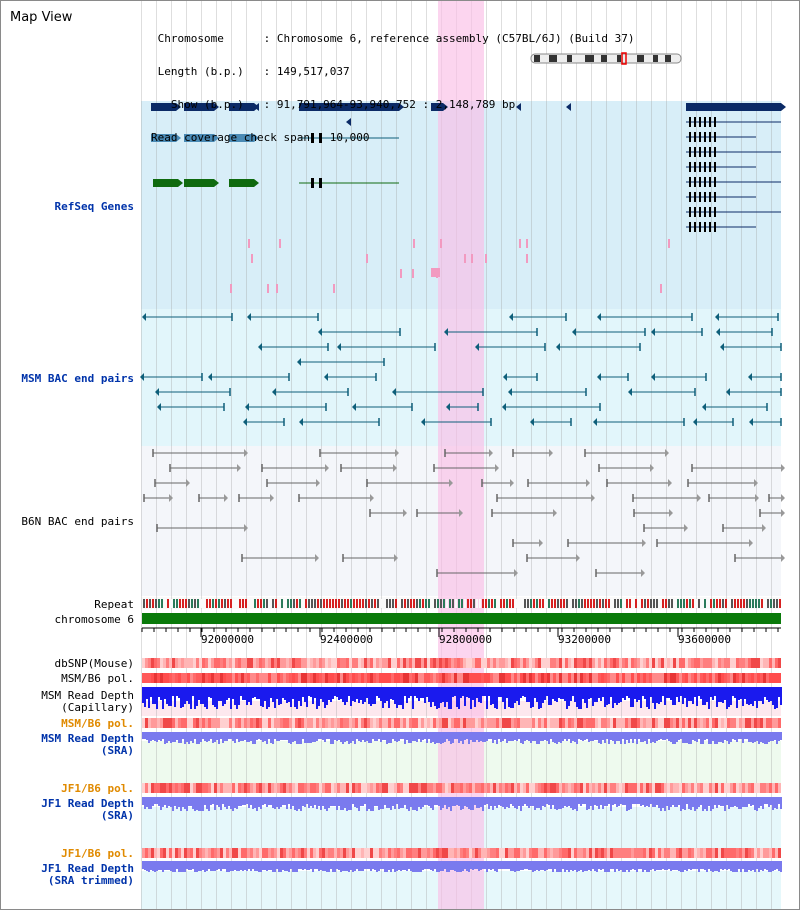 The height and width of the screenshot is (910, 800). Describe the element at coordinates (87, 695) in the screenshot. I see `msm-depth-cap-label: MSM Read Depth` at that location.